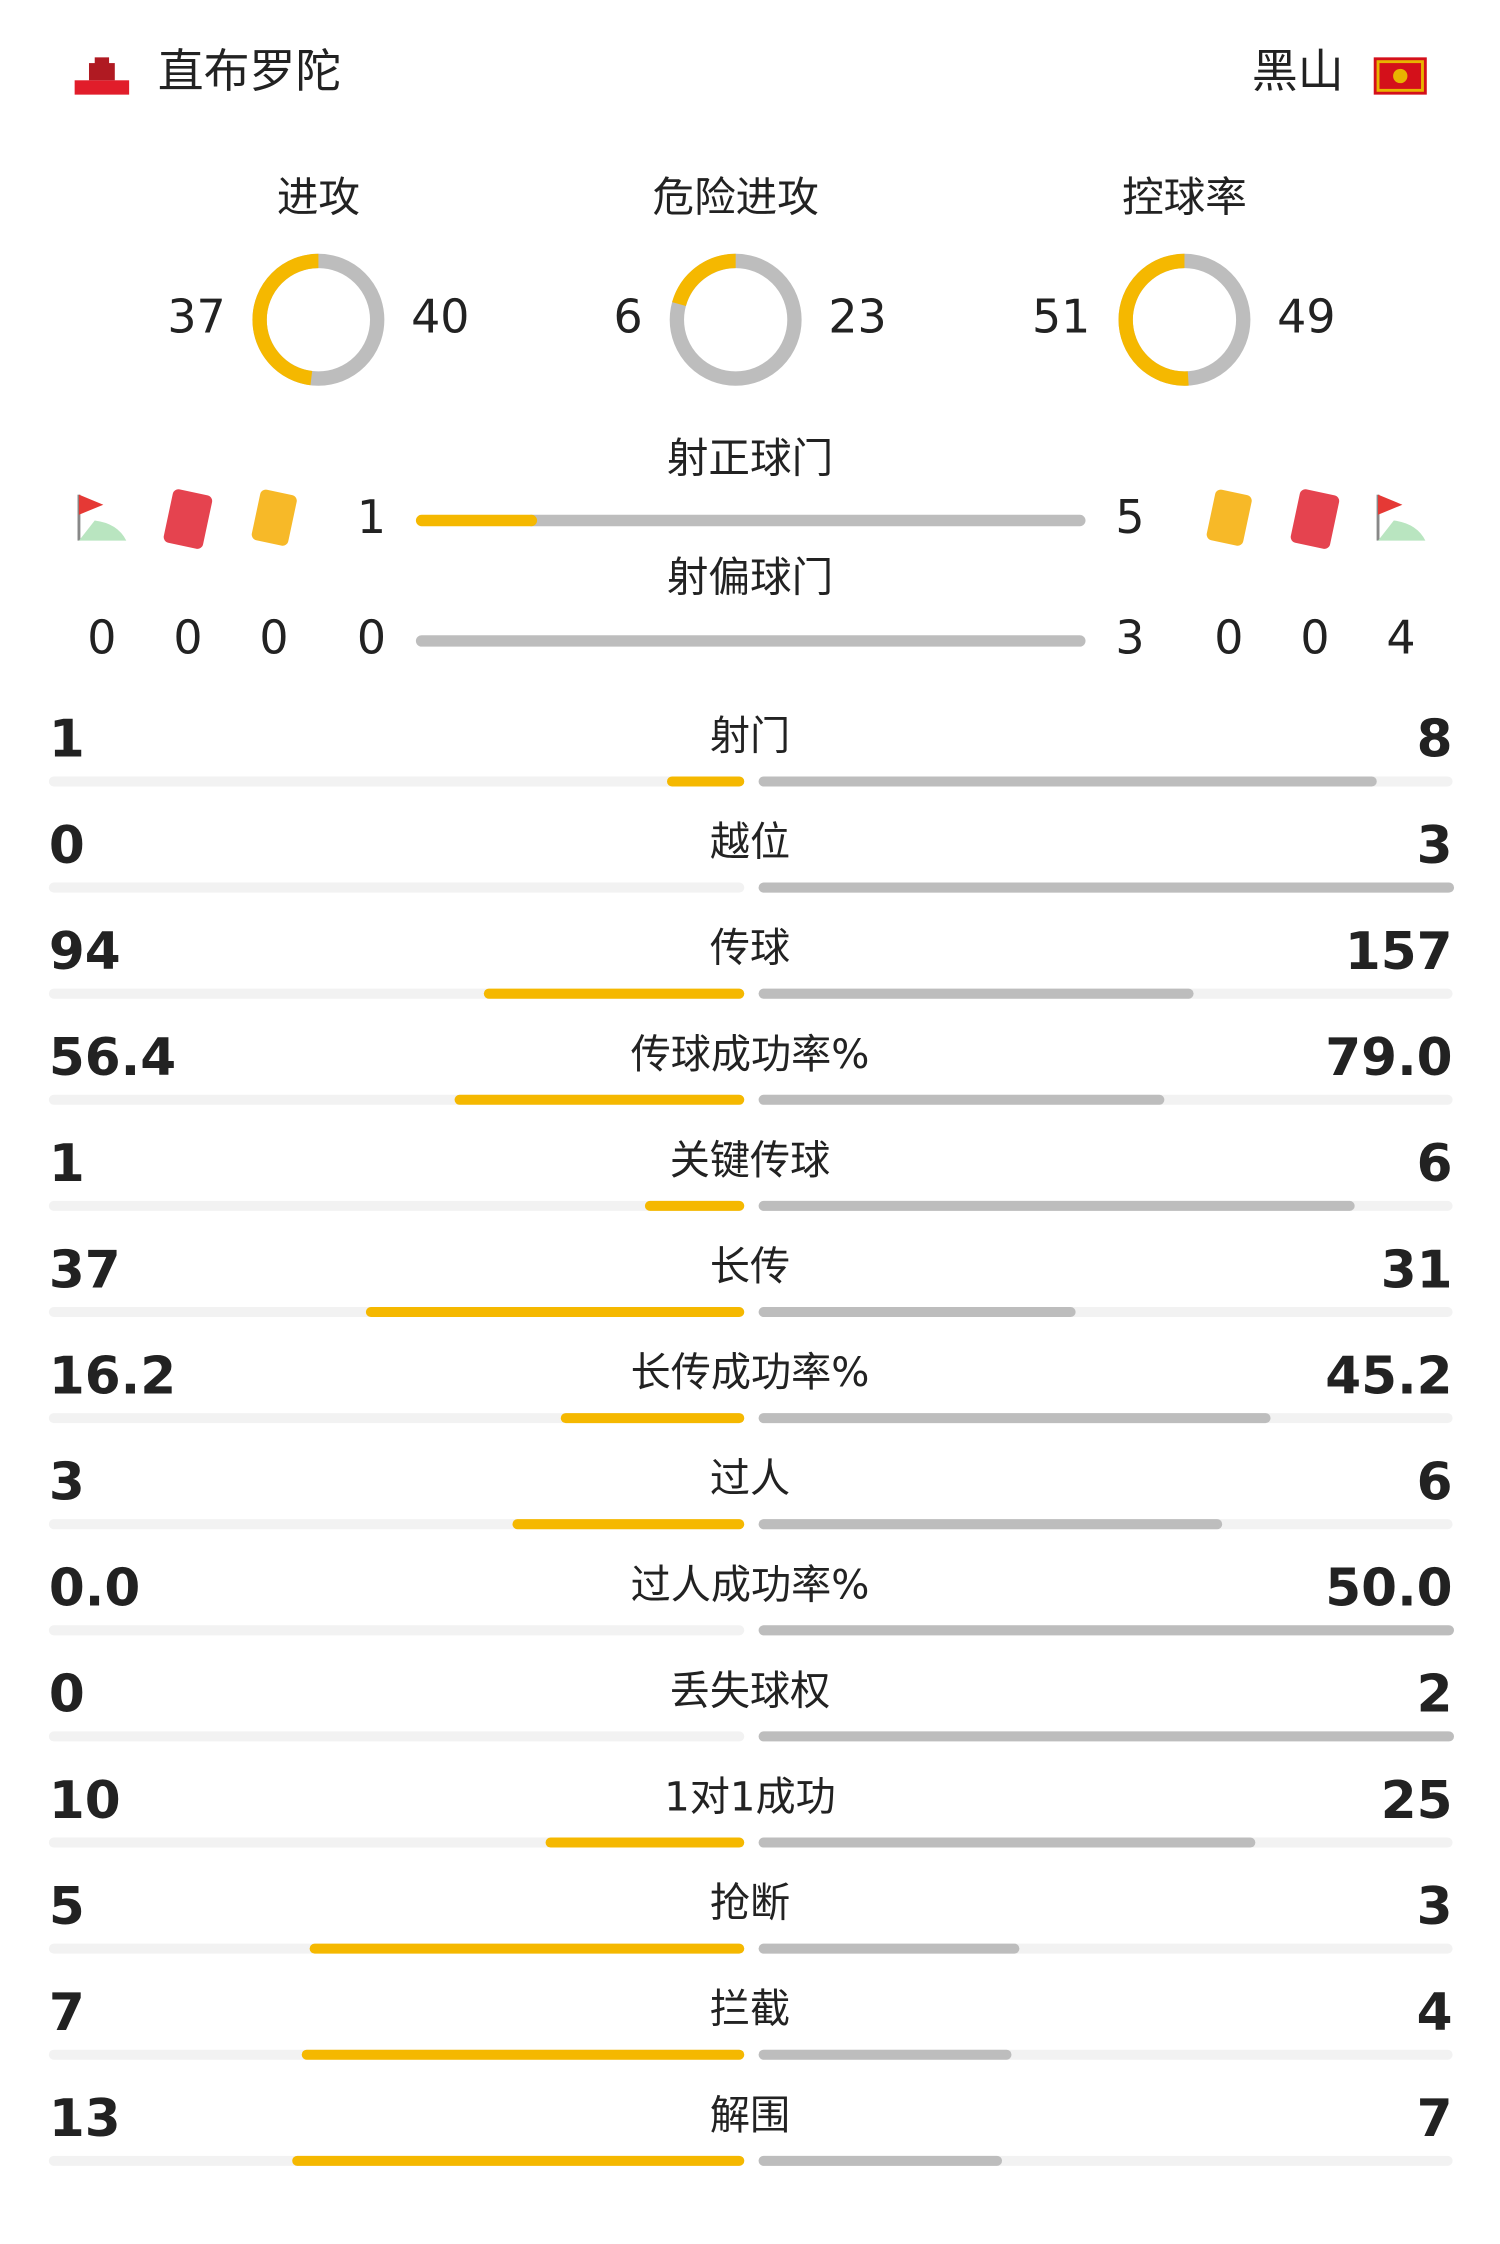  I want to click on away-value: 79.0, so click(1388, 1058).